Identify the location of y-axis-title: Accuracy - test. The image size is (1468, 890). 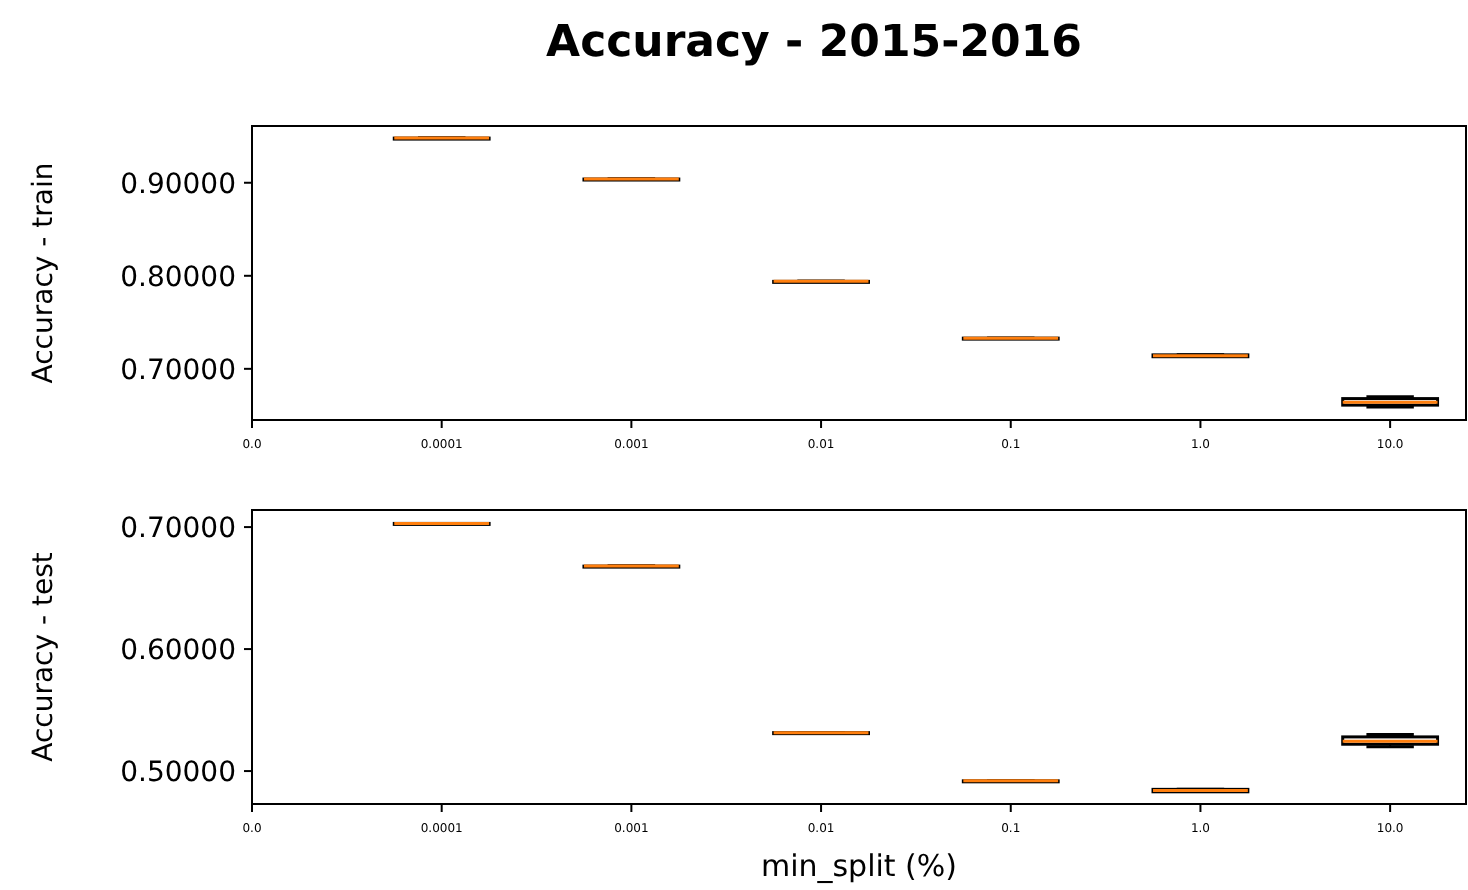
(44, 656).